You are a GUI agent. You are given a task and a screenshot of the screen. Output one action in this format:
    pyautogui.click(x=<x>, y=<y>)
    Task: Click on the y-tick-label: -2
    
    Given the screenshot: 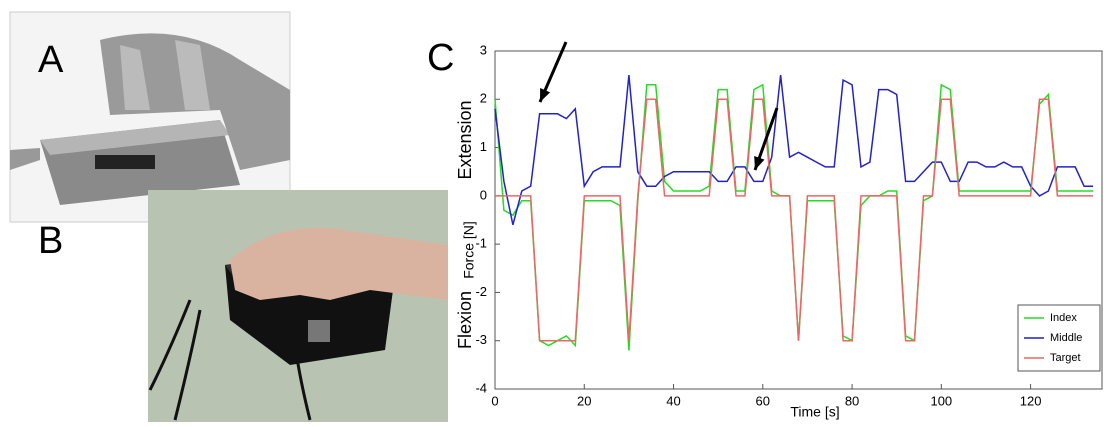 What is the action you would take?
    pyautogui.click(x=481, y=291)
    